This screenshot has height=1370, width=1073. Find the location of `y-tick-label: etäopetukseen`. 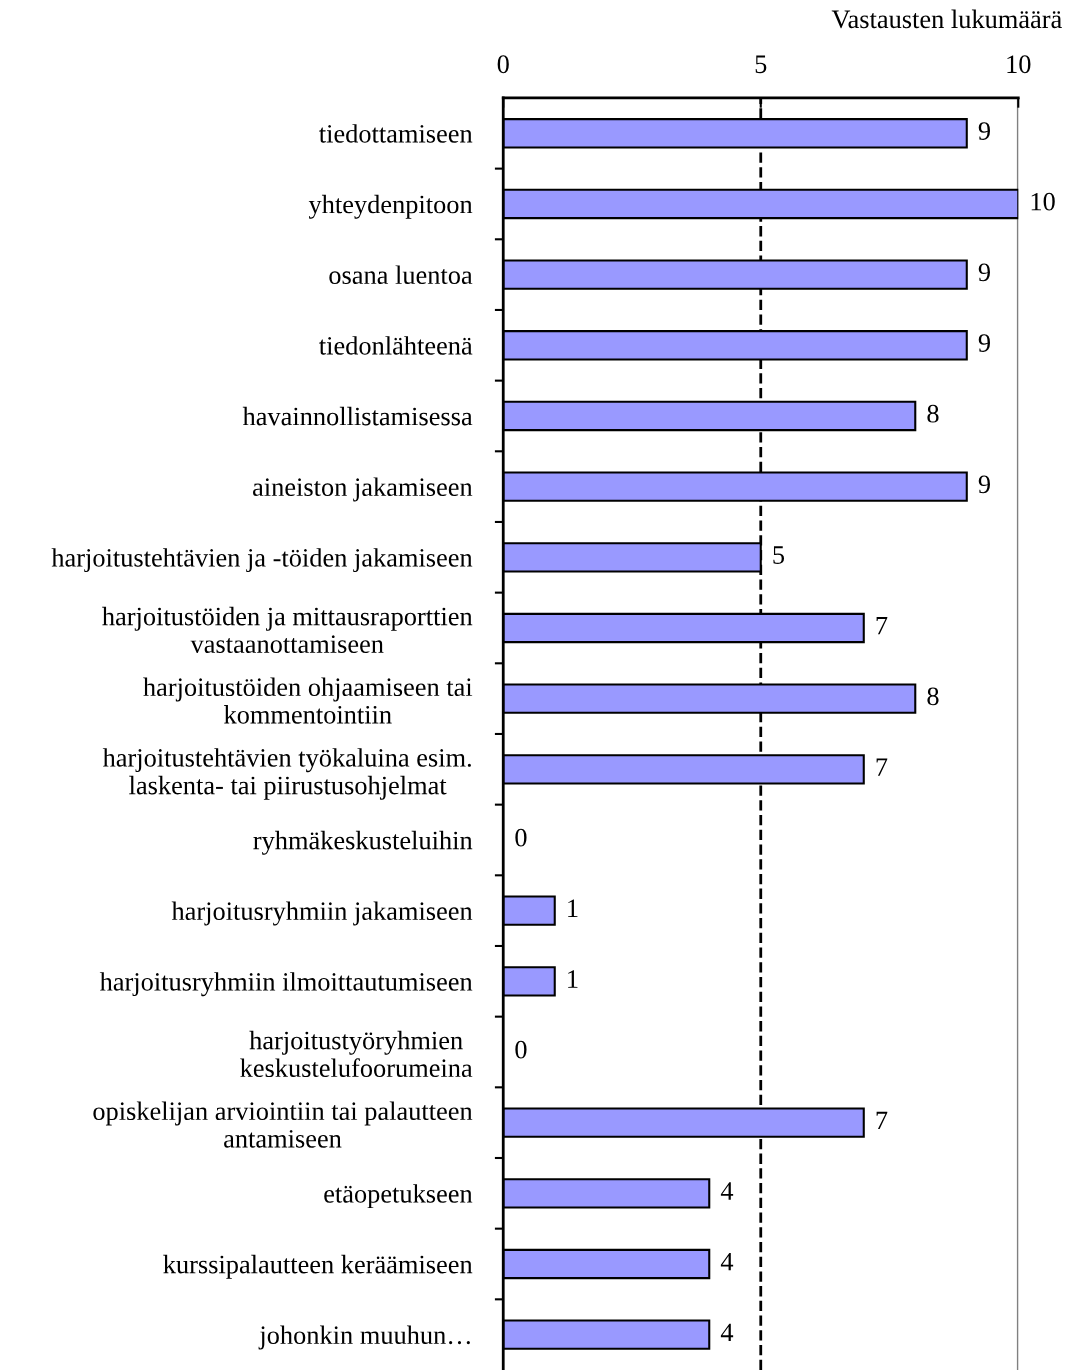

y-tick-label: etäopetukseen is located at coordinates (398, 1196).